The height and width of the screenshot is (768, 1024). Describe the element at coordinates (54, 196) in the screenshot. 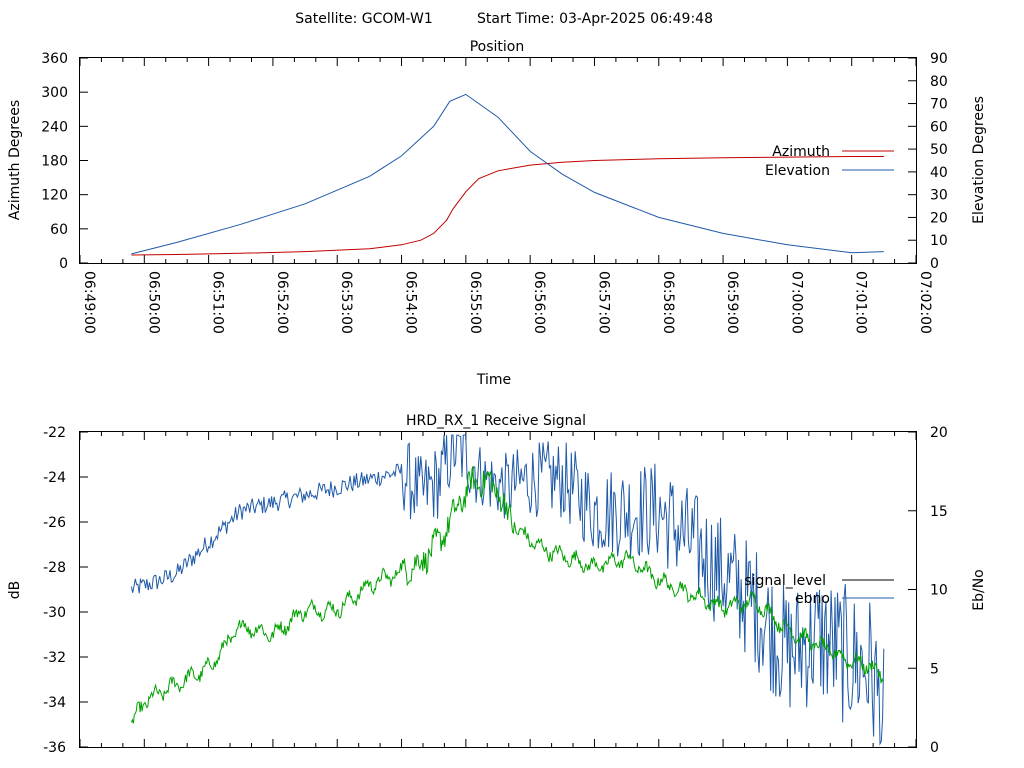

I see `azimuth-tick-label: 120` at that location.